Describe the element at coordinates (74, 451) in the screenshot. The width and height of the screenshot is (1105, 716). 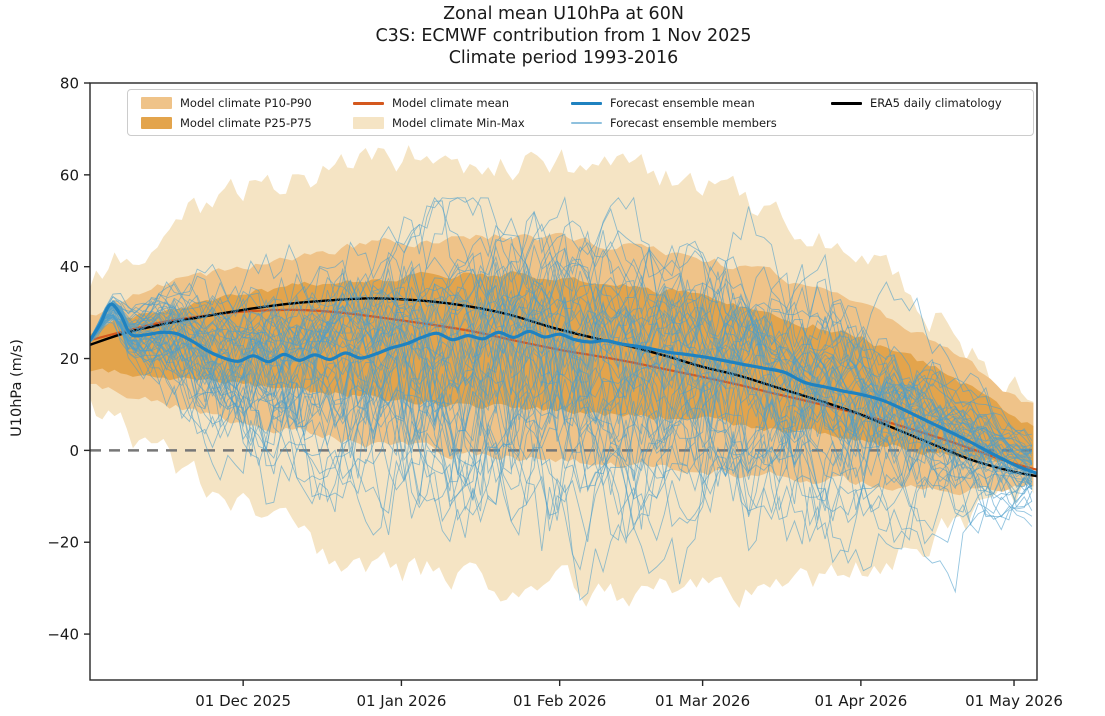
I see `y-tick-label: 0` at that location.